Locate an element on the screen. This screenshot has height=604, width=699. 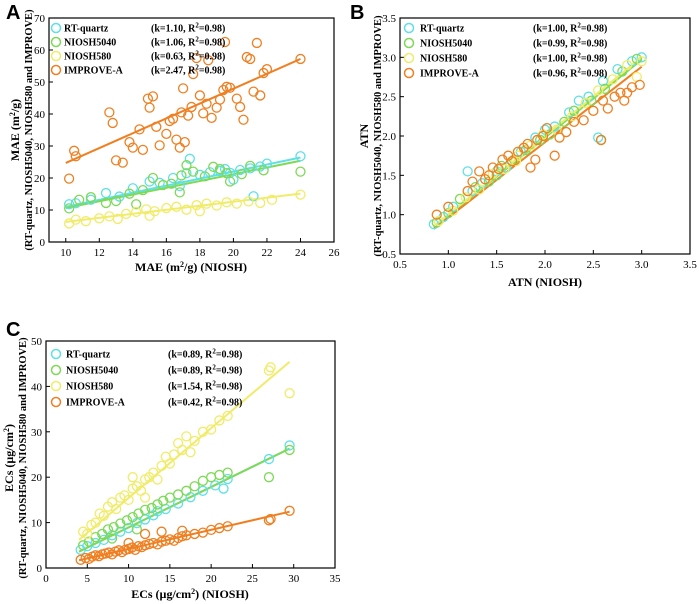
y-tick-label: 1.0 is located at coordinates (389, 216).